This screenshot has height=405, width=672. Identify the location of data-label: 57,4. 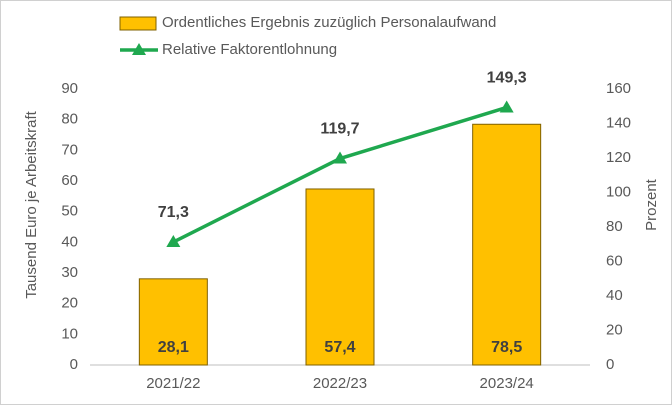
(339, 347).